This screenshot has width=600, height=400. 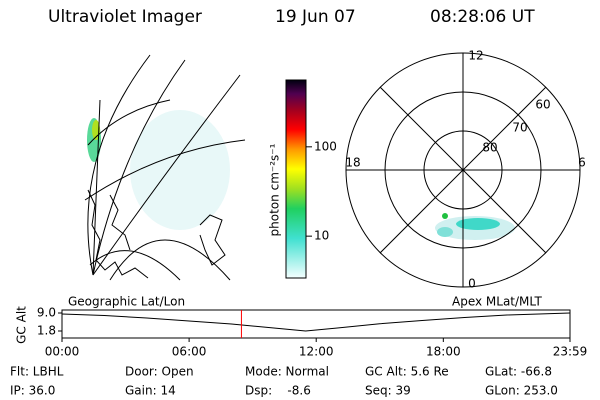 What do you see at coordinates (189, 352) in the screenshot?
I see `x-tick-label: 06:00` at bounding box center [189, 352].